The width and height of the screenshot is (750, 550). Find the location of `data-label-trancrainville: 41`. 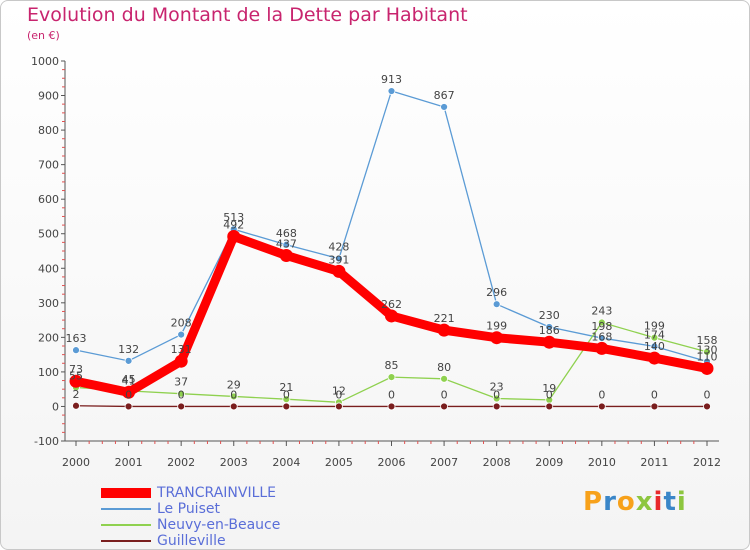

data-label-trancrainville: 41 is located at coordinates (129, 380).